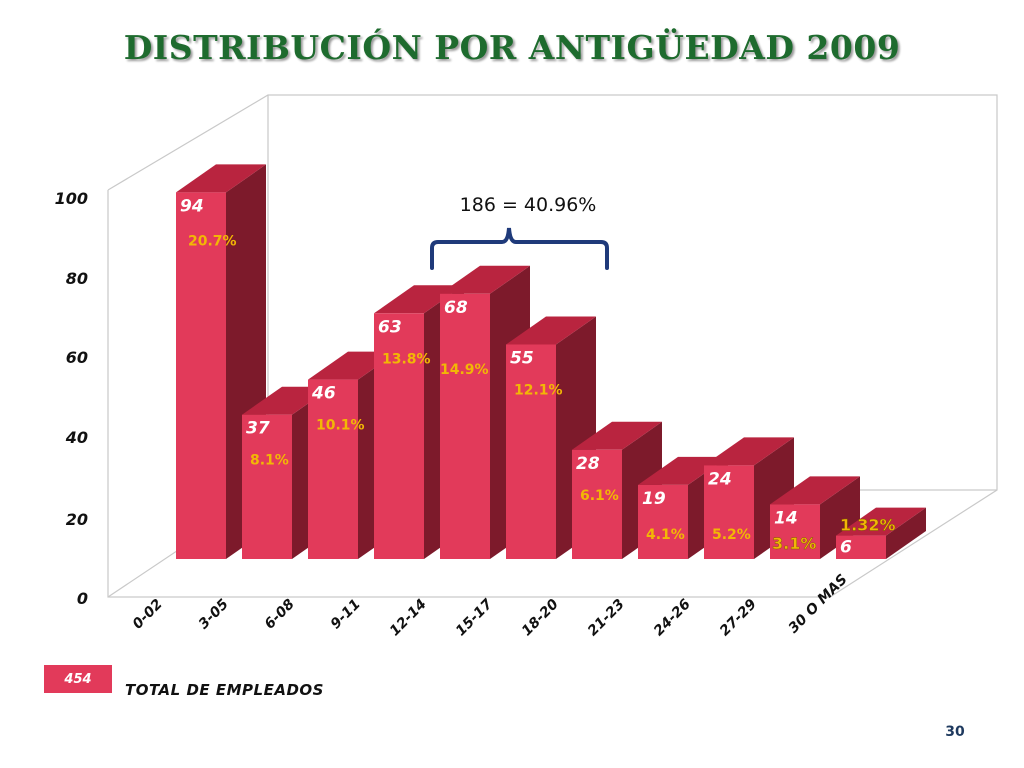  Describe the element at coordinates (540, 617) in the screenshot. I see `x-tick-label: 18-20` at that location.